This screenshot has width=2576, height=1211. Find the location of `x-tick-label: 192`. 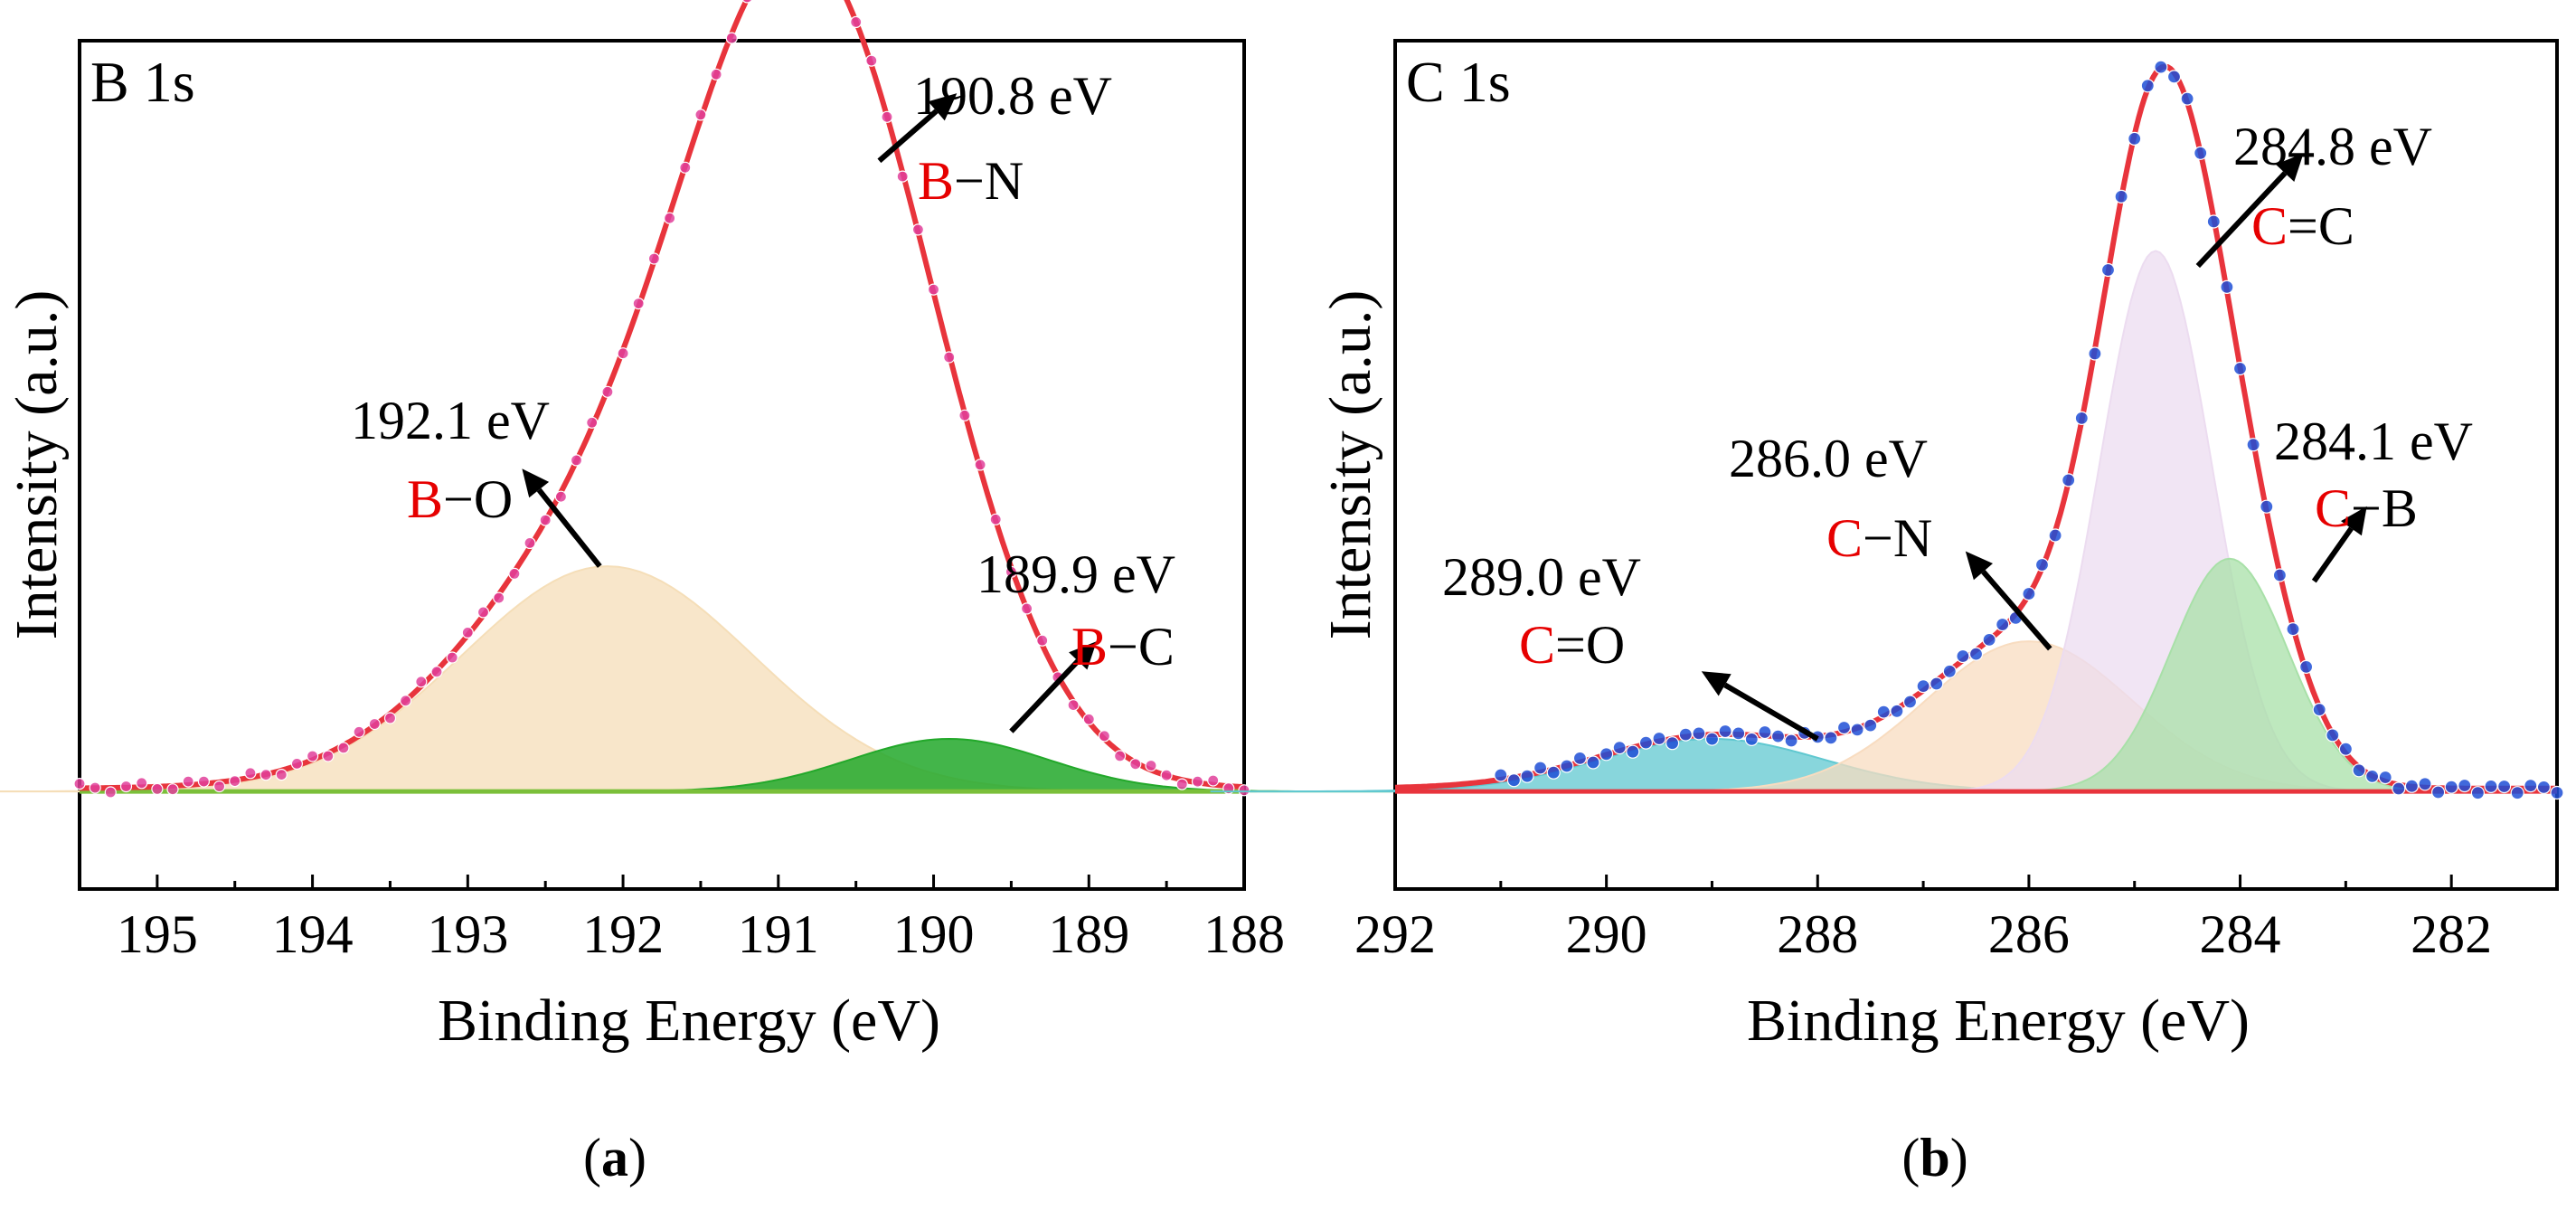

x-tick-label: 192 is located at coordinates (623, 934).